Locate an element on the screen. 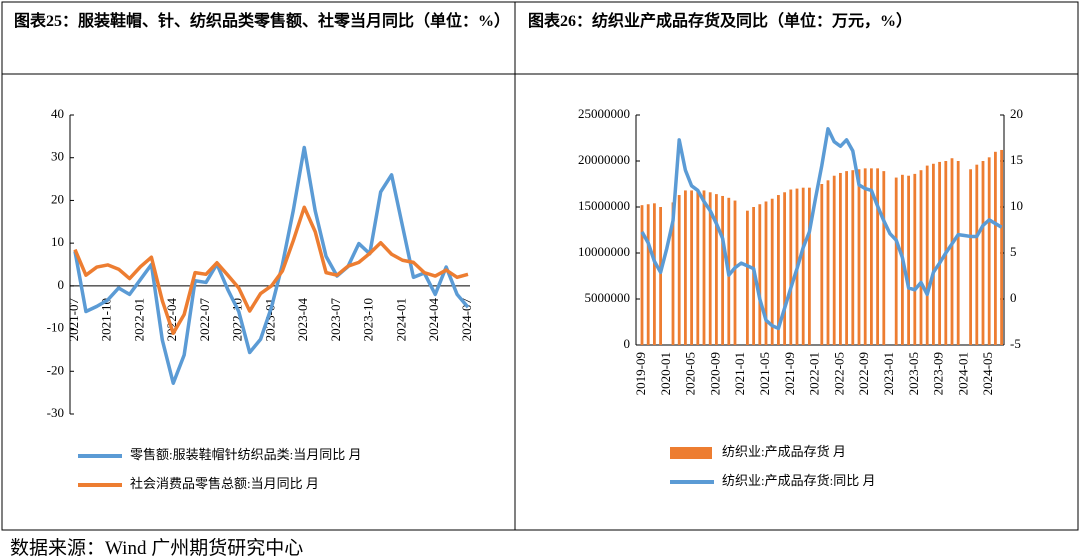 Image resolution: width=1080 pixels, height=560 pixels. y2-tick-label: 5 is located at coordinates (1013, 251).